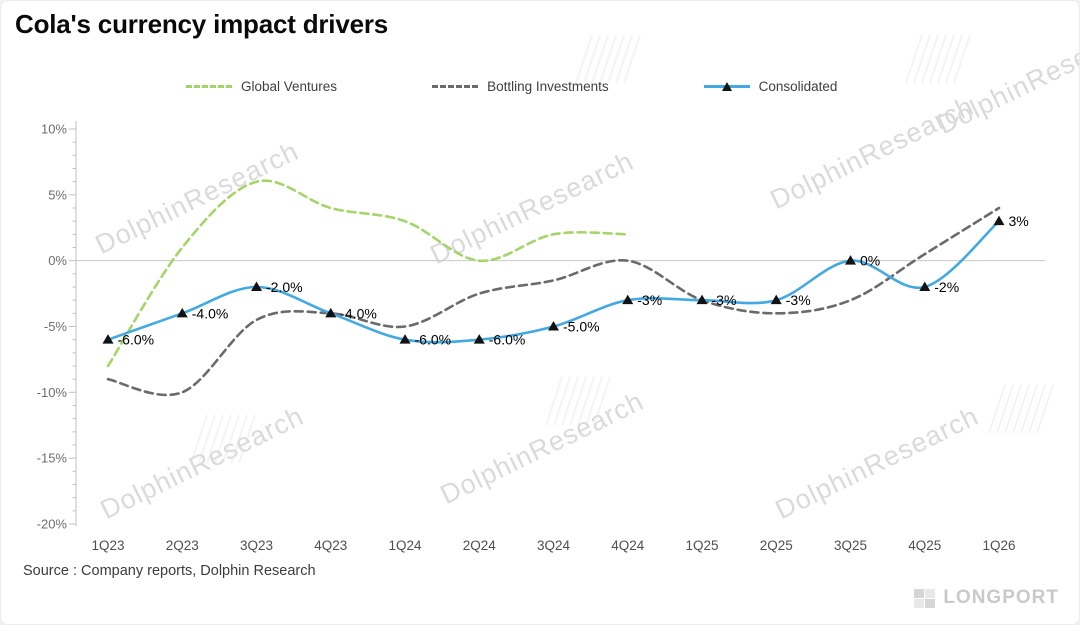 This screenshot has width=1080, height=625. Describe the element at coordinates (284, 287) in the screenshot. I see `point-label: -2.0%` at that location.